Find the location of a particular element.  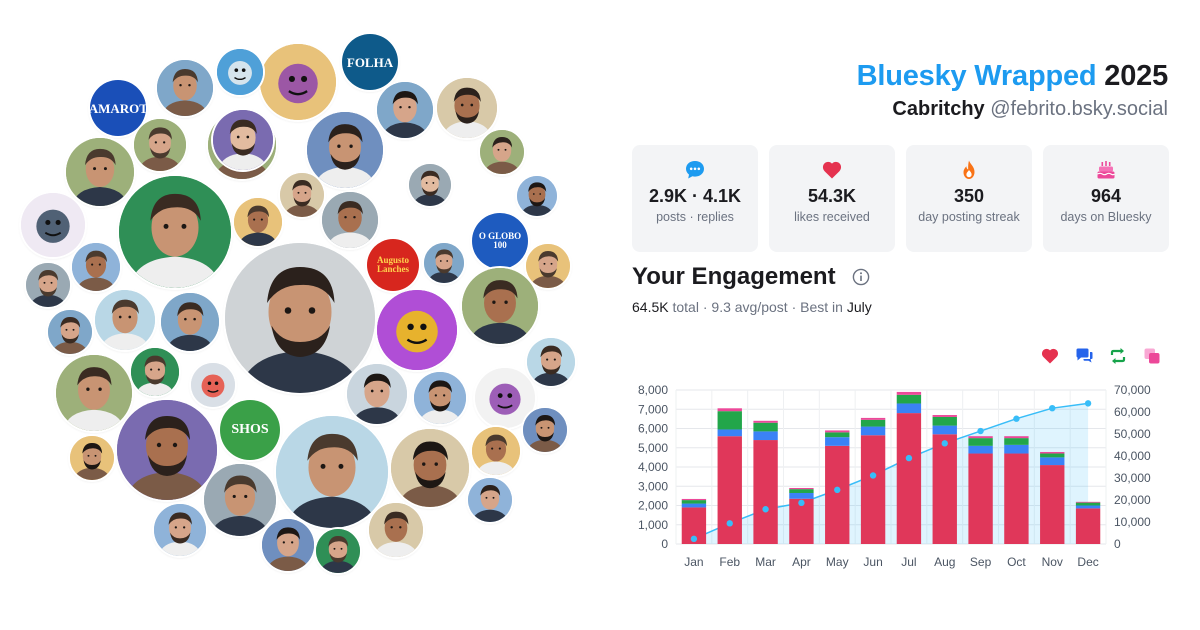

y2-tick-label: 10,000 is located at coordinates (1132, 522).